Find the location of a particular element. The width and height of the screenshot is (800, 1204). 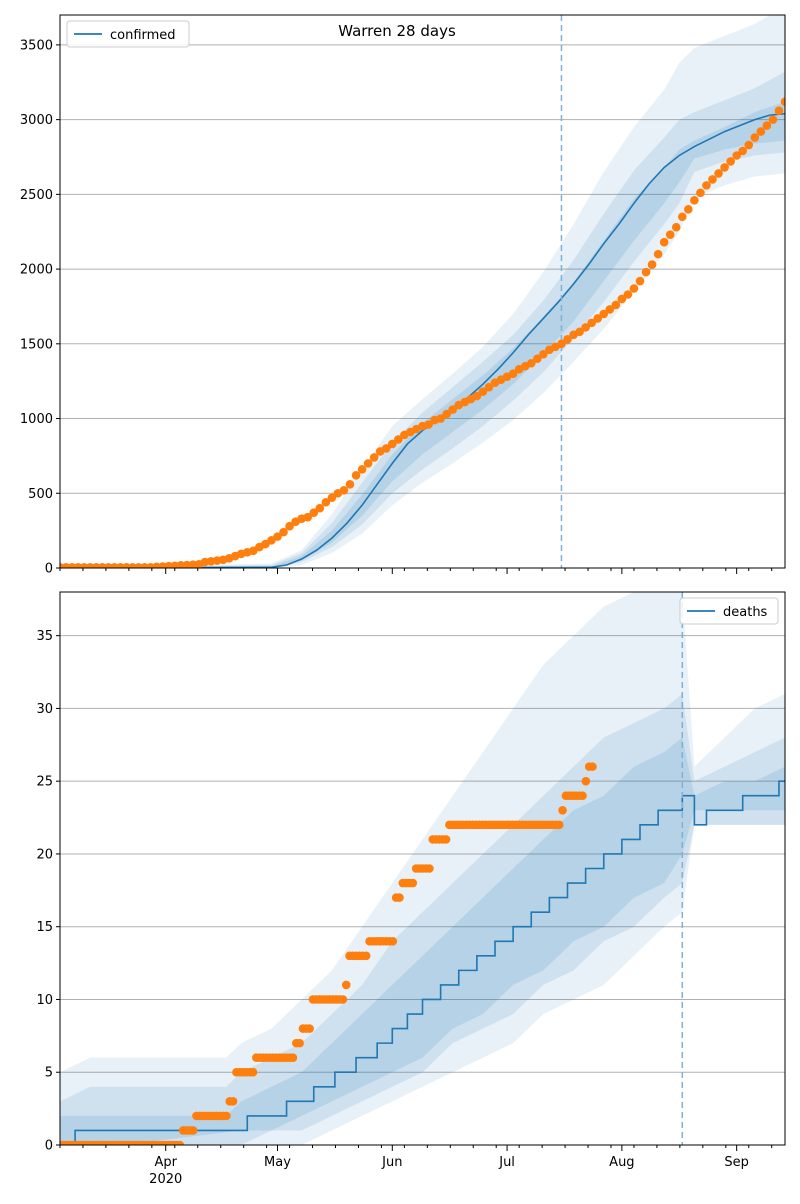

y-tick-label: 500 is located at coordinates (40, 494).